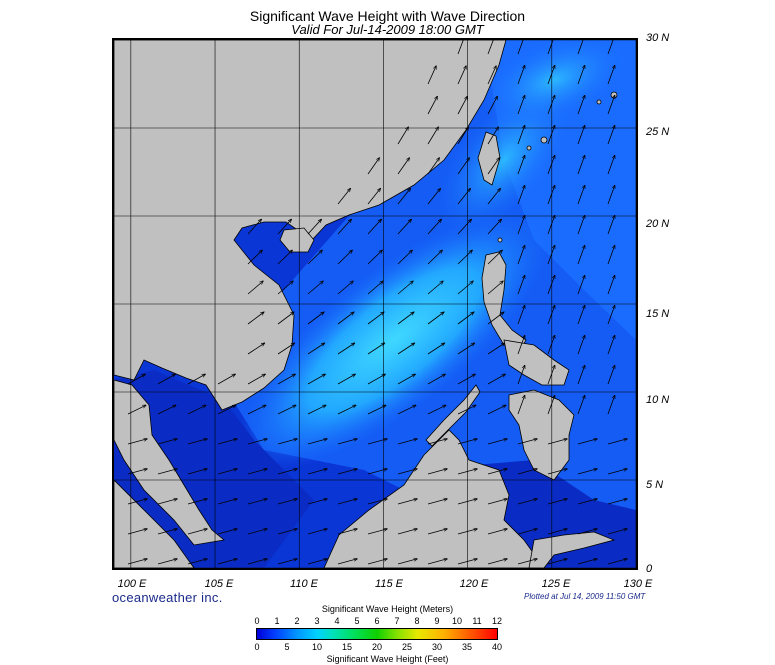 The image size is (775, 665). Describe the element at coordinates (317, 647) in the screenshot. I see `legend-feet-tick: 10` at that location.